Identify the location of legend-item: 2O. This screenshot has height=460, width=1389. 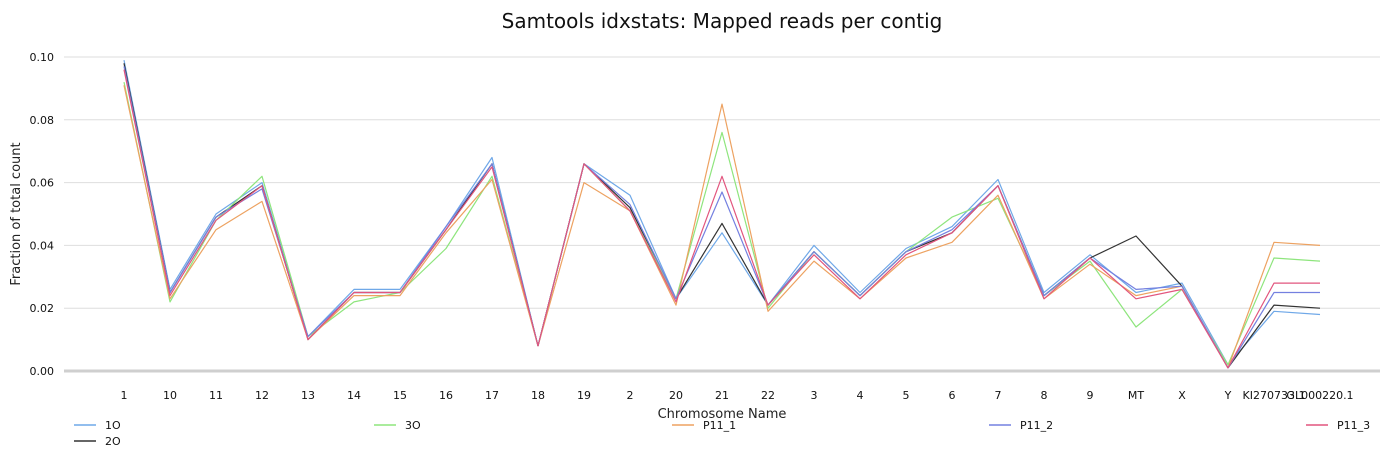
(97, 441).